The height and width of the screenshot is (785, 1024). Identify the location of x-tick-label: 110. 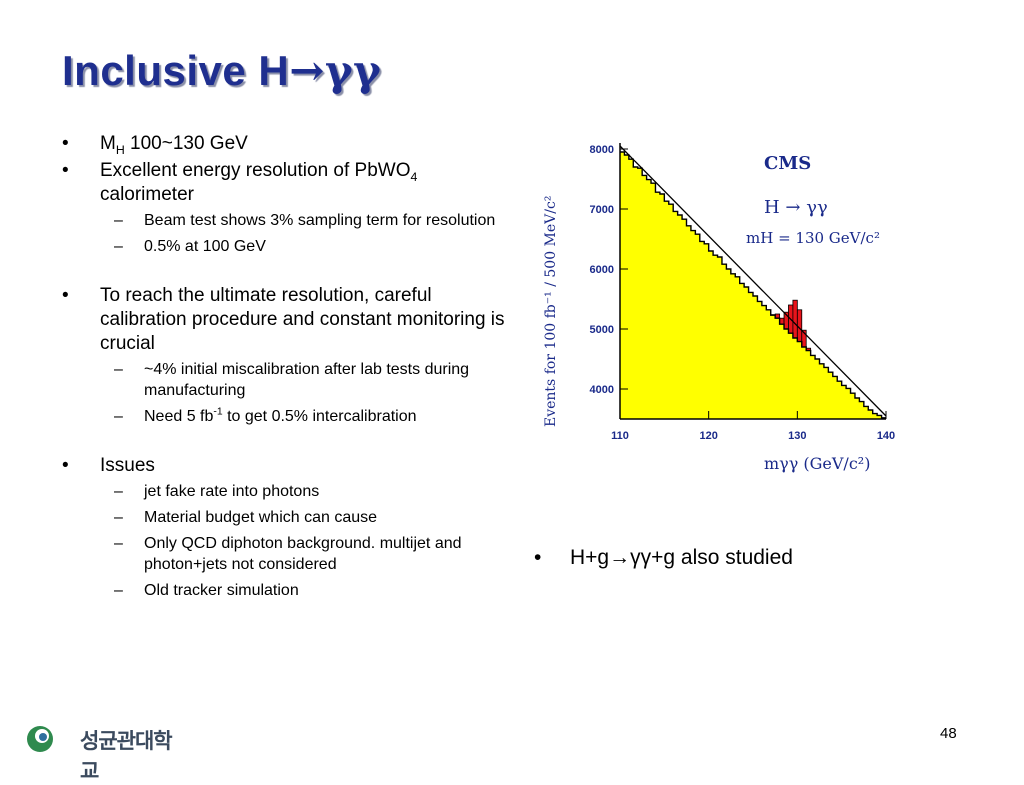
(620, 436).